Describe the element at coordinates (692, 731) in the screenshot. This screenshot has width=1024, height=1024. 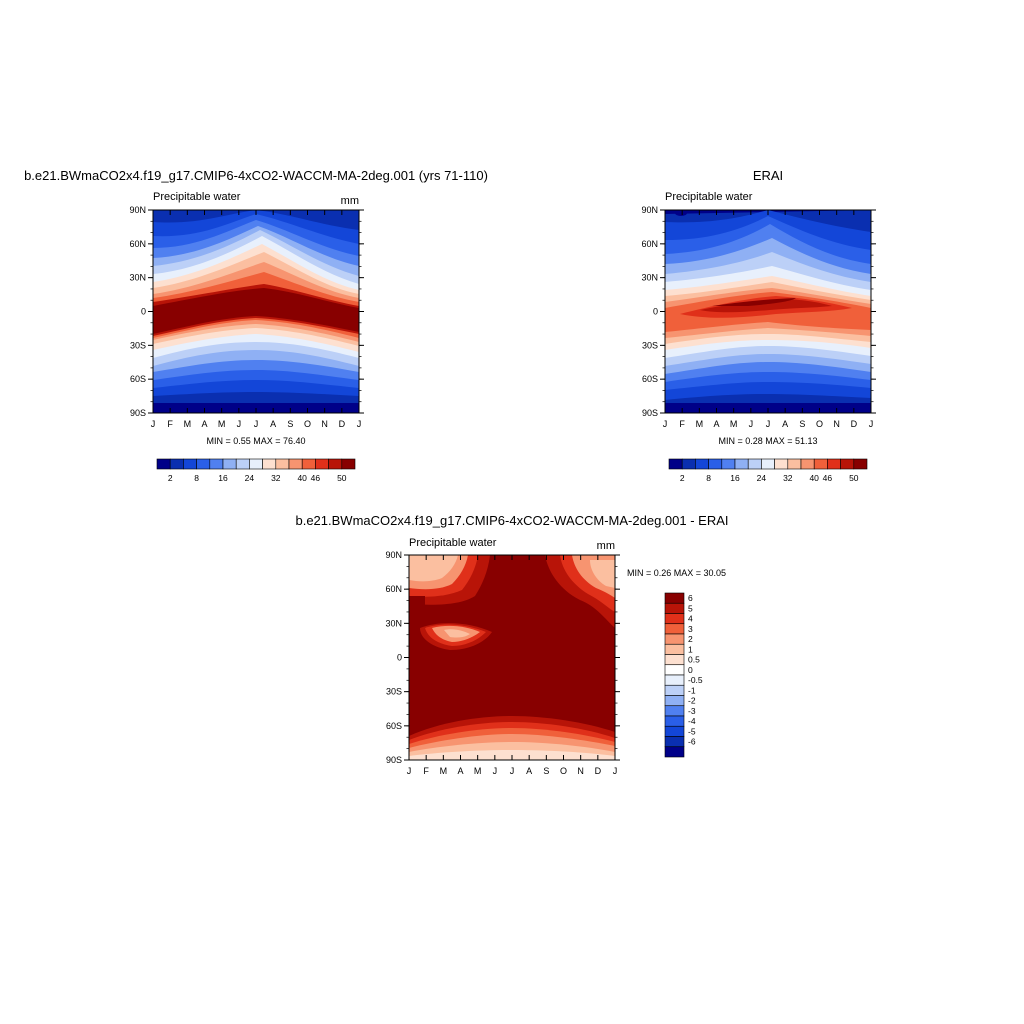
I see `colorbar-label: -5` at that location.